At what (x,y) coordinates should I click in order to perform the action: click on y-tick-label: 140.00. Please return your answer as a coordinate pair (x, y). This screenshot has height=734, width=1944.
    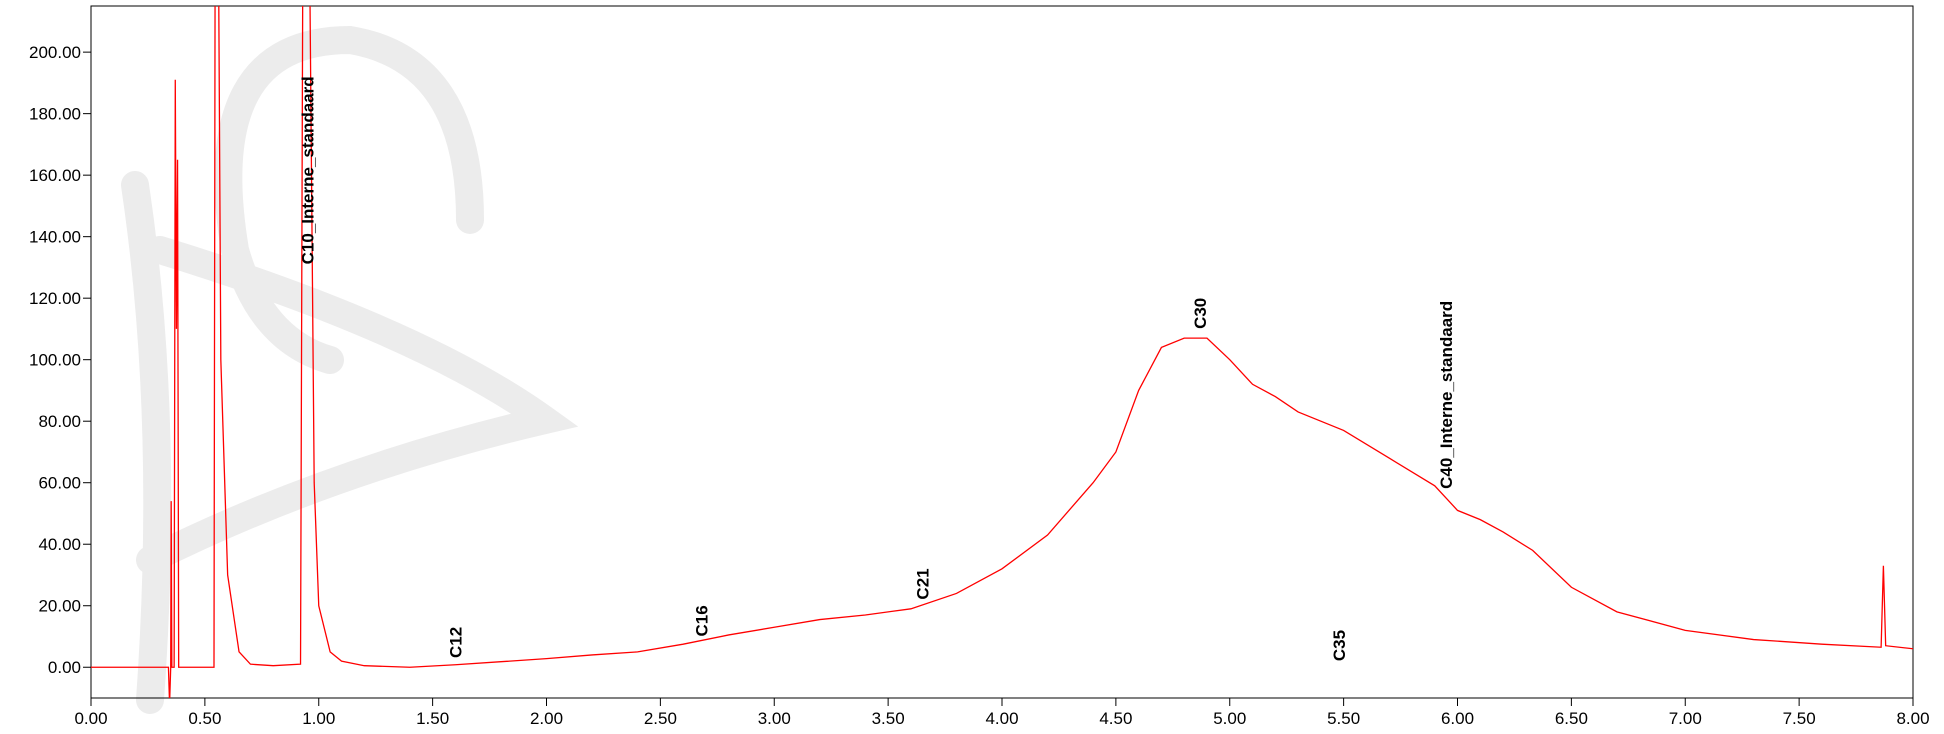
    Looking at the image, I should click on (55, 237).